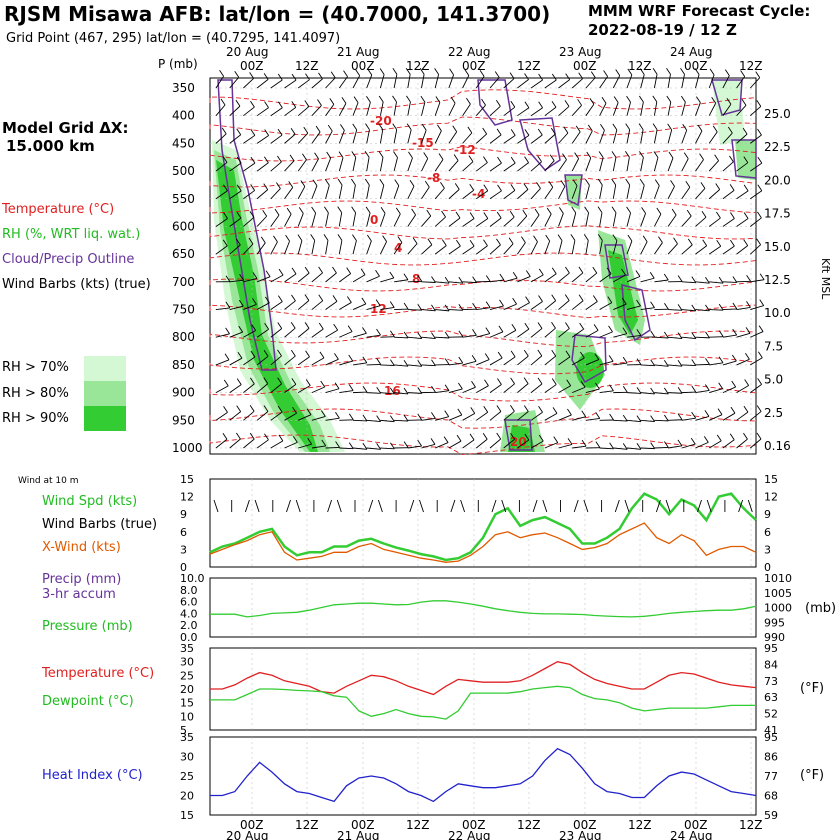  I want to click on pressure-left-tick: 8.0, so click(189, 590).